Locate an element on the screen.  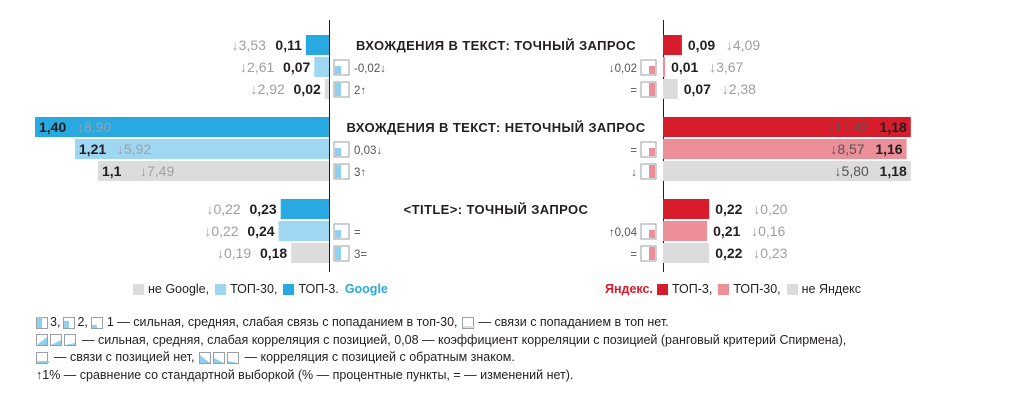
legend-swatch-yandex-top3 is located at coordinates (662, 289).